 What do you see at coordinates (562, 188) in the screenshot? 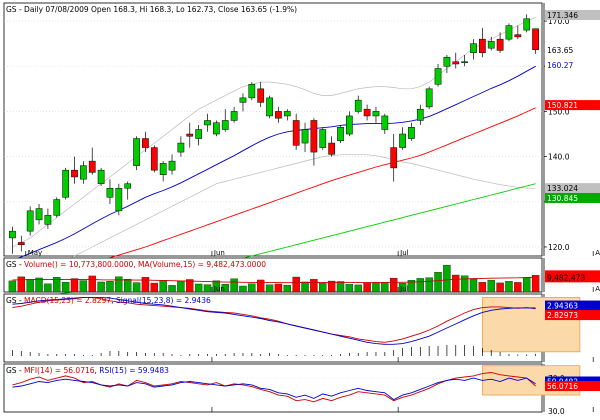
I see `price-label-4: 133.024` at bounding box center [562, 188].